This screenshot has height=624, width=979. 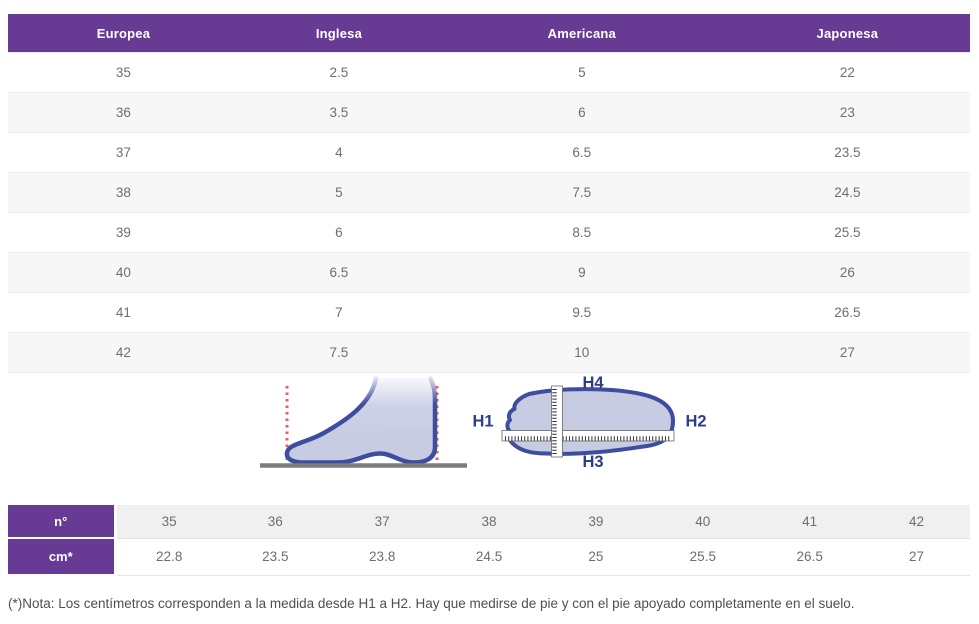 I want to click on cell: 39, so click(x=123, y=232).